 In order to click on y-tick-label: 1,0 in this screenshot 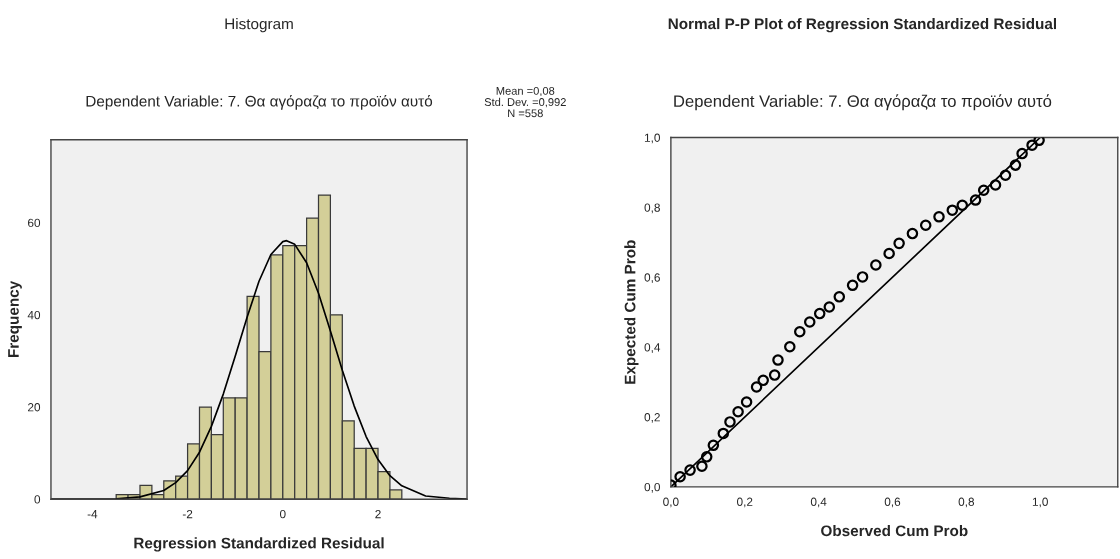, I will do `click(652, 138)`.